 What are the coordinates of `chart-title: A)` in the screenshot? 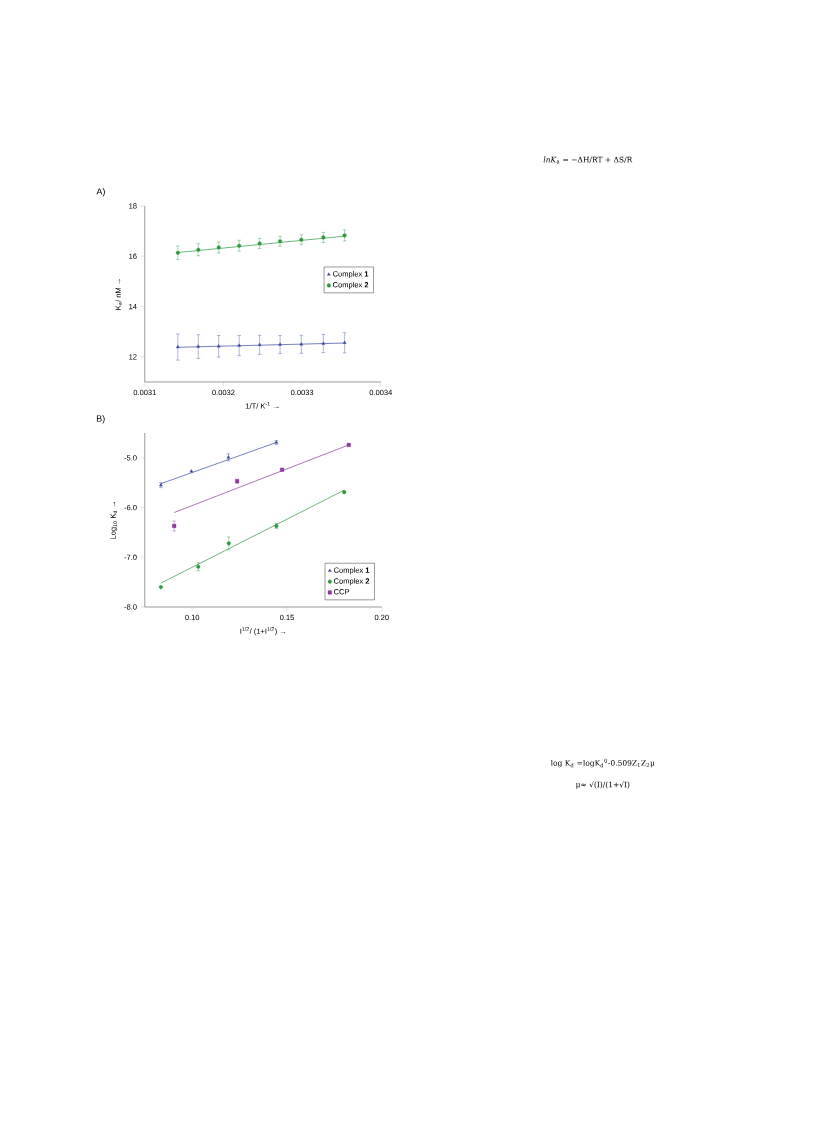 It's located at (100, 192).